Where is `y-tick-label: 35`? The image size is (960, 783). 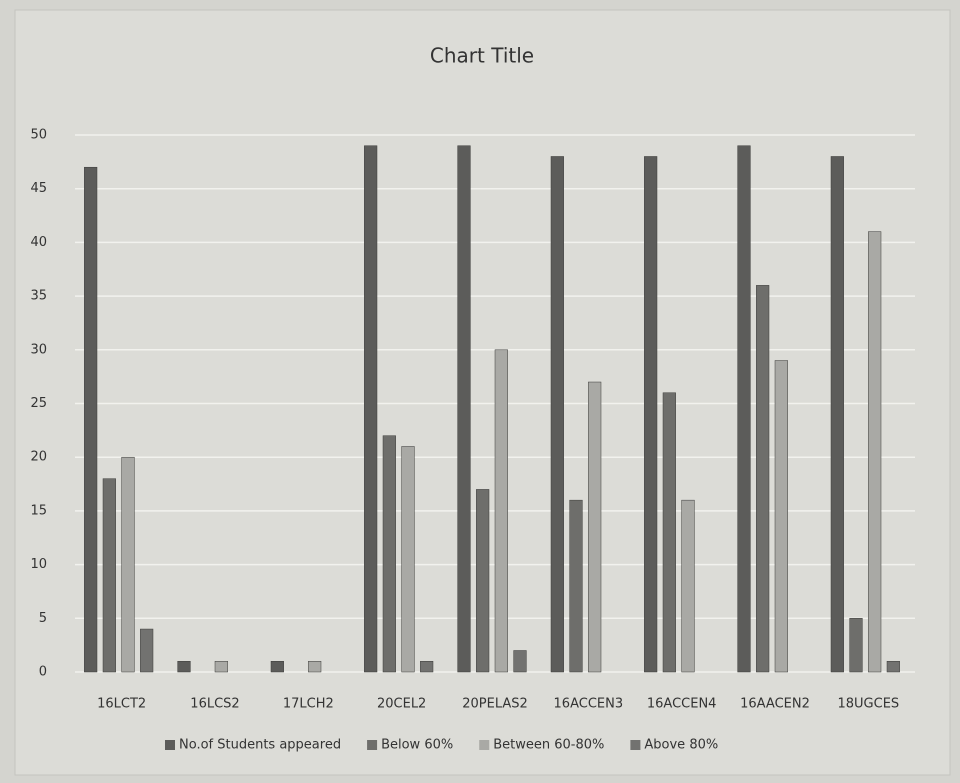 y-tick-label: 35 is located at coordinates (38, 296).